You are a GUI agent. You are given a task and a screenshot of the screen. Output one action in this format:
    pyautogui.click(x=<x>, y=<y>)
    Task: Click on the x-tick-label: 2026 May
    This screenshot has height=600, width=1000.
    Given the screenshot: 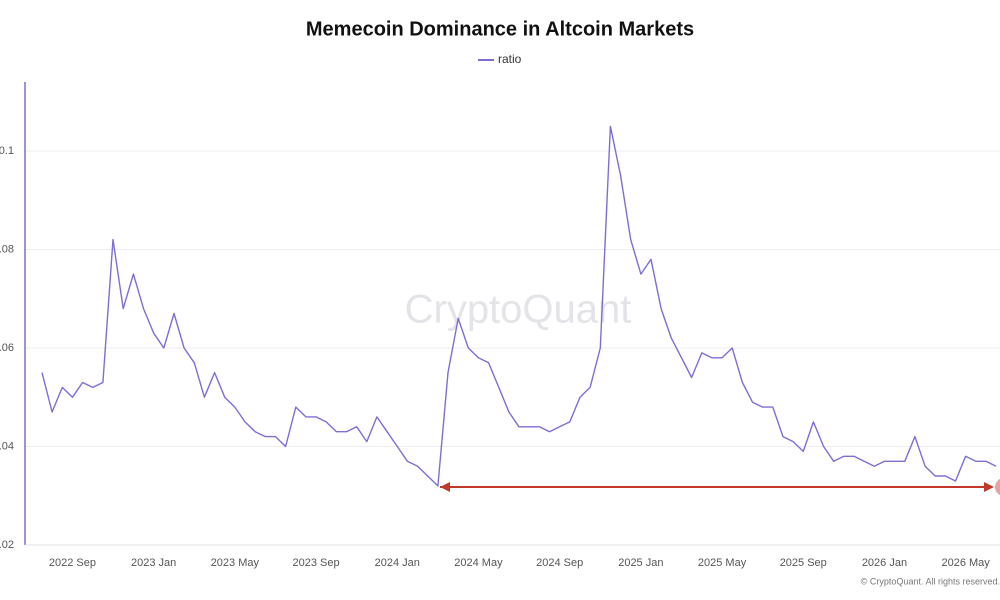 What is the action you would take?
    pyautogui.click(x=965, y=563)
    